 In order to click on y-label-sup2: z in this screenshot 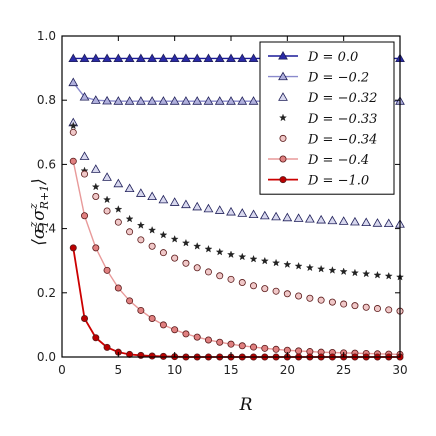, I will do `click(33, 206)`.